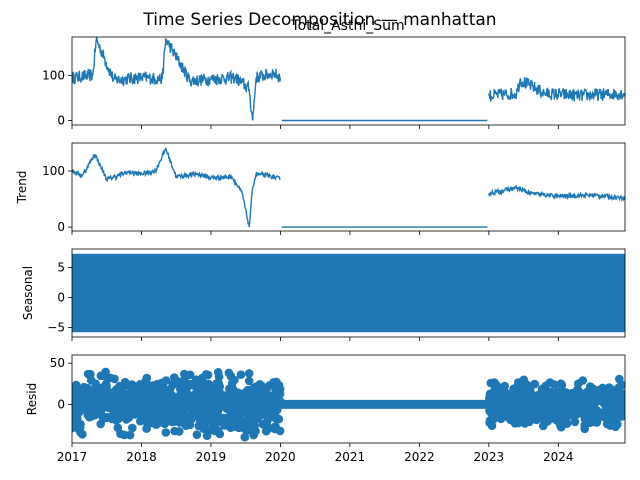 The width and height of the screenshot is (640, 480). Describe the element at coordinates (57, 363) in the screenshot. I see `resid-ytick-label: 50` at that location.